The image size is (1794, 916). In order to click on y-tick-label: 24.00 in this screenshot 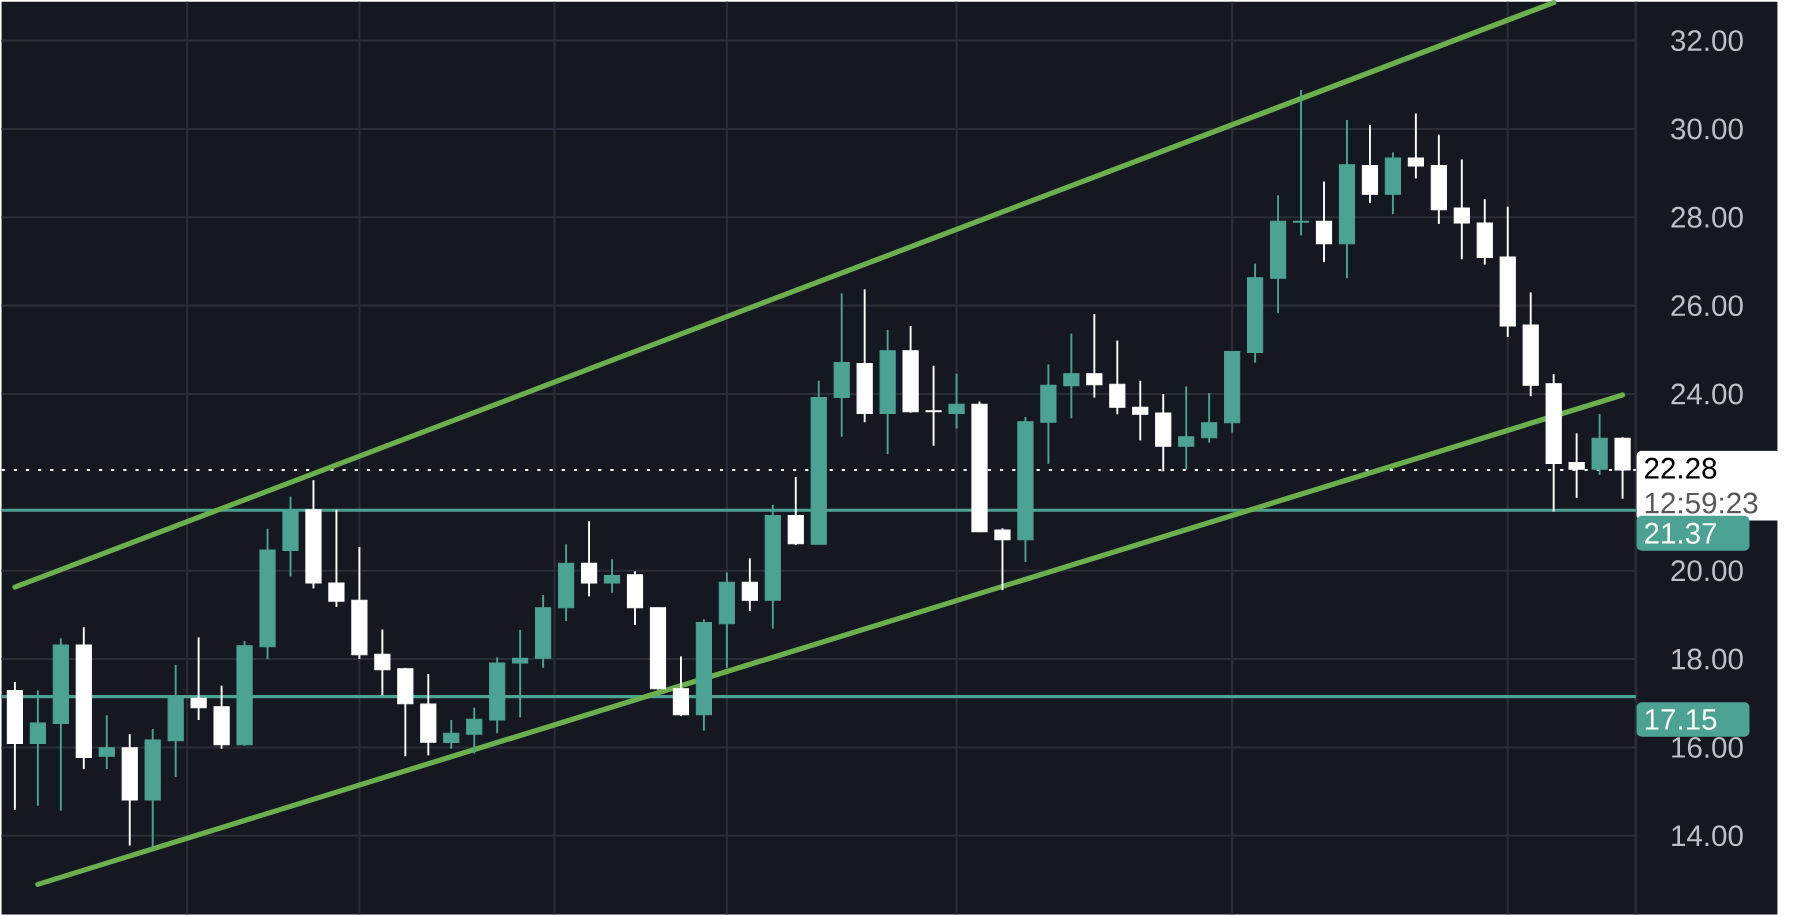, I will do `click(1707, 394)`.